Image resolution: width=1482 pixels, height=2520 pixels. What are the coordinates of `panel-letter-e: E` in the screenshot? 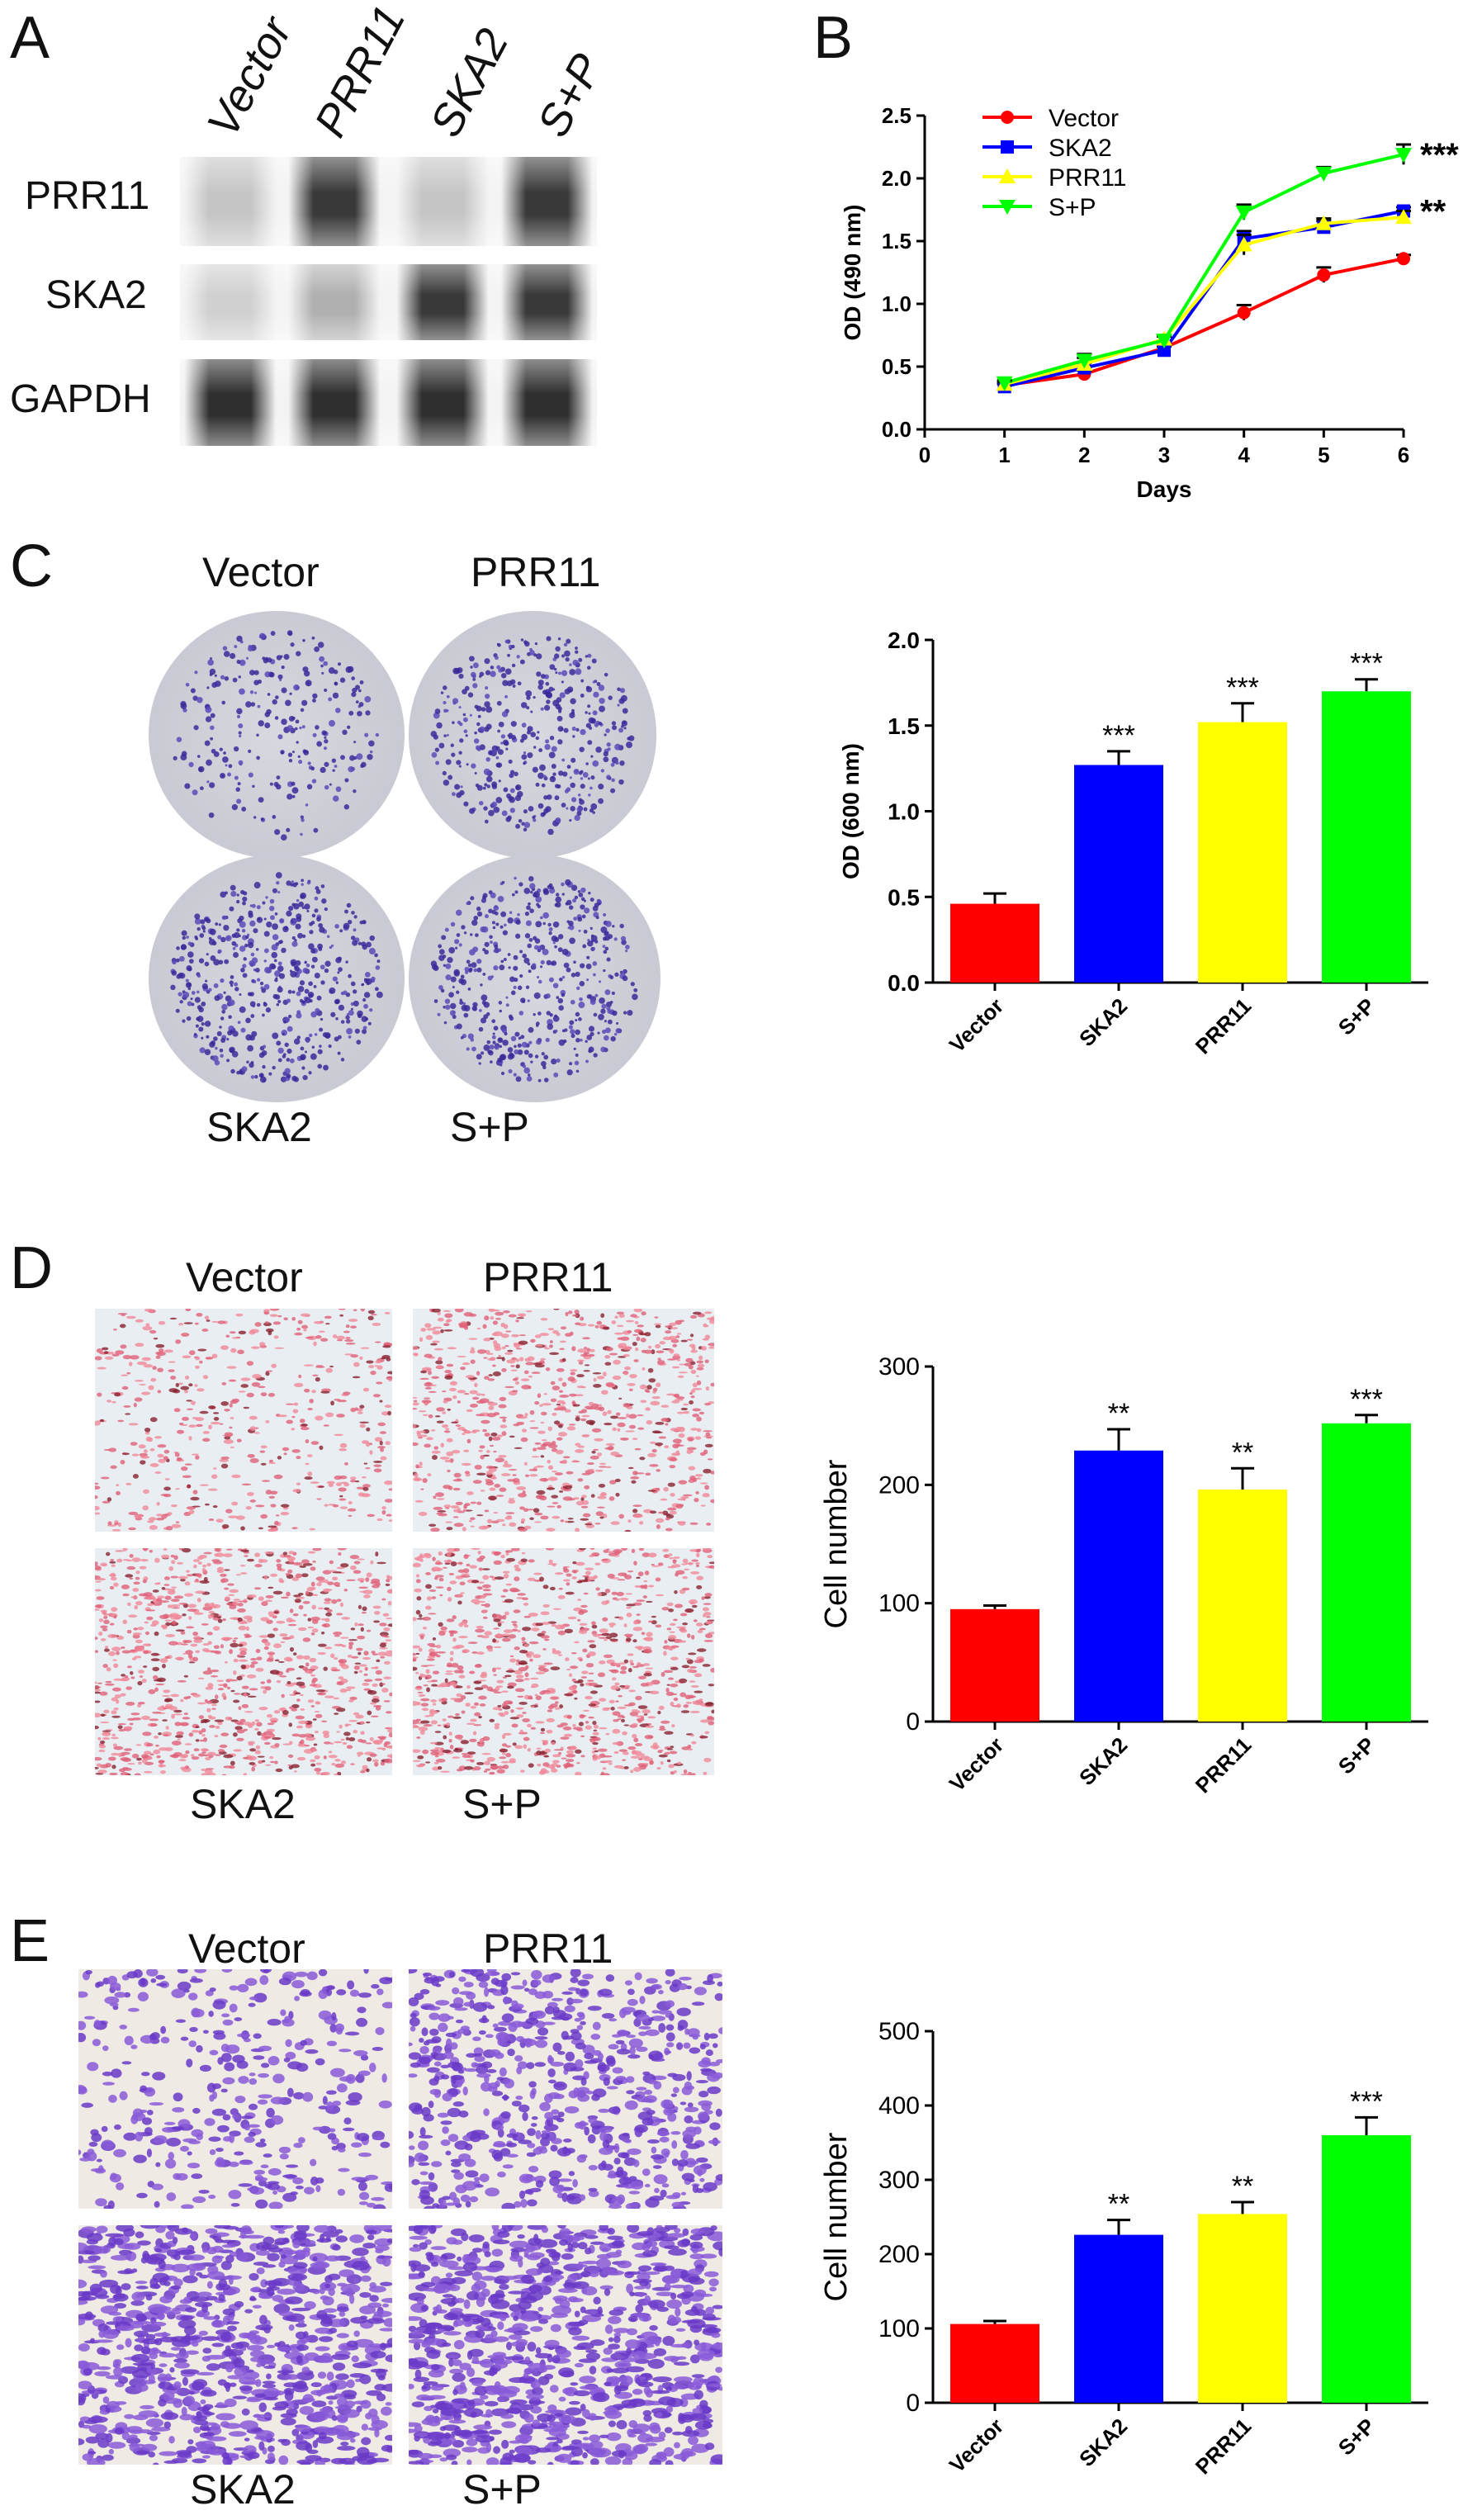 It's located at (30, 1941).